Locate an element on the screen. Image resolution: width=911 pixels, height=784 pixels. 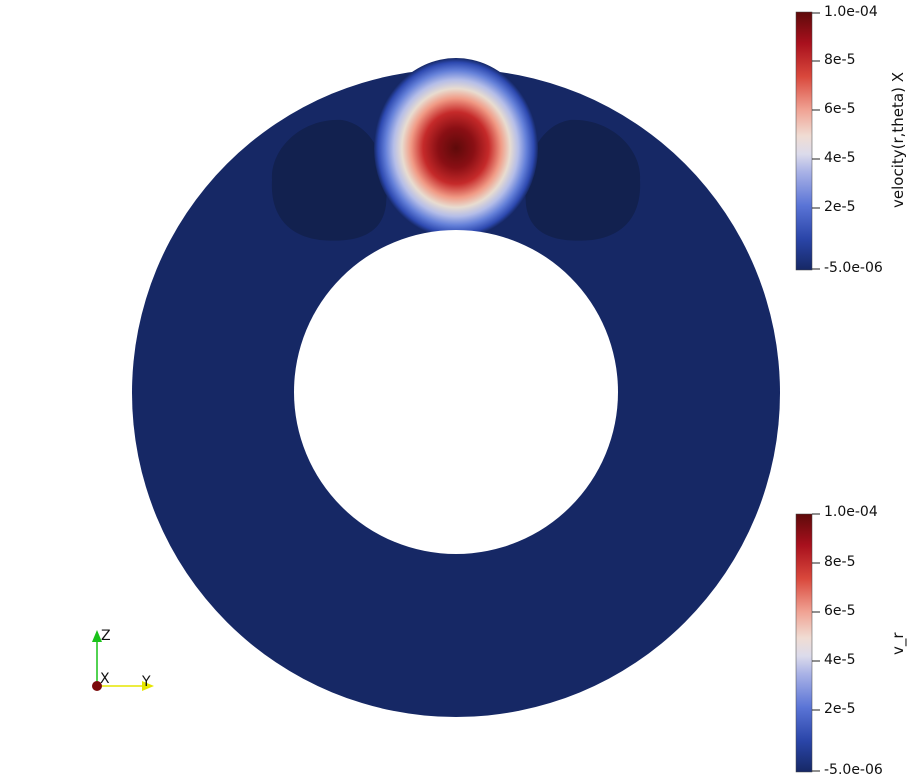
colorbar-2-title: v_r is located at coordinates (898, 643).